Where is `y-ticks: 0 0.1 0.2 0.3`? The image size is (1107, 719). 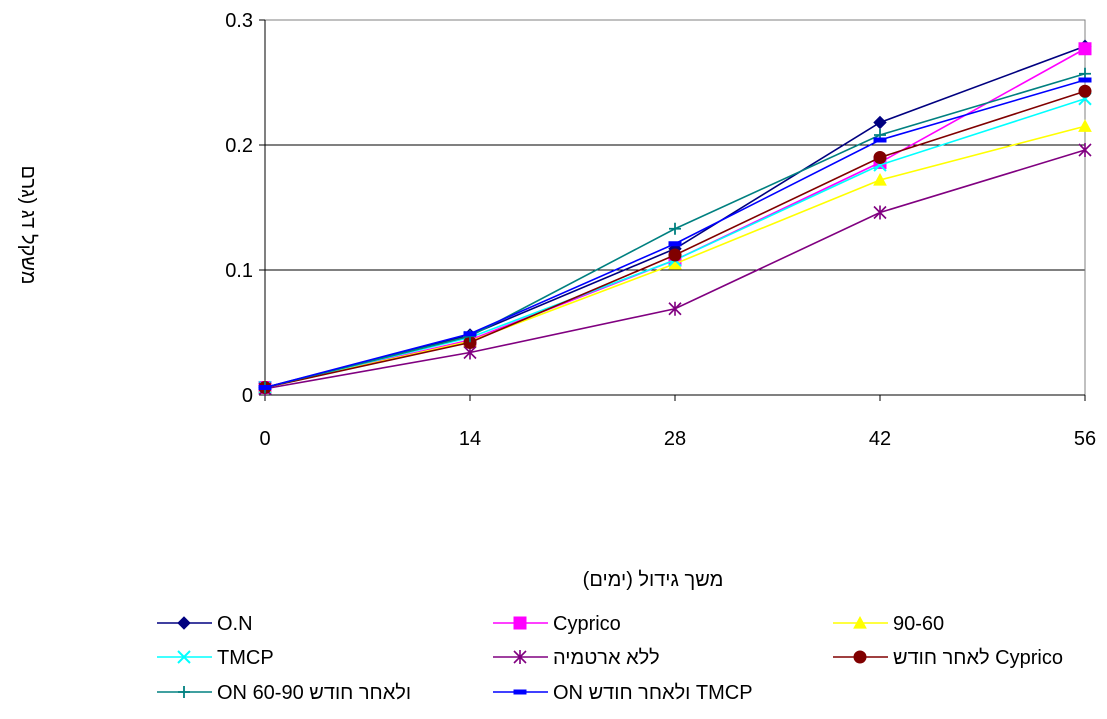 y-ticks: 0 0.1 0.2 0.3 is located at coordinates (245, 208).